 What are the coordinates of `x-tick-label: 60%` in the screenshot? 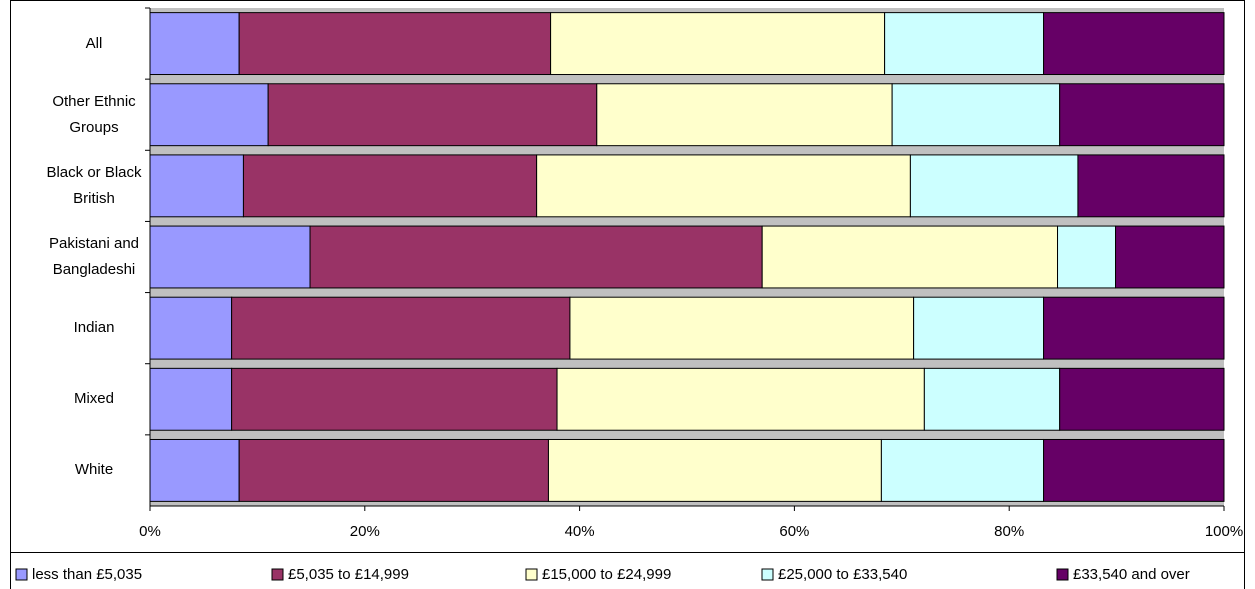 It's located at (794, 531).